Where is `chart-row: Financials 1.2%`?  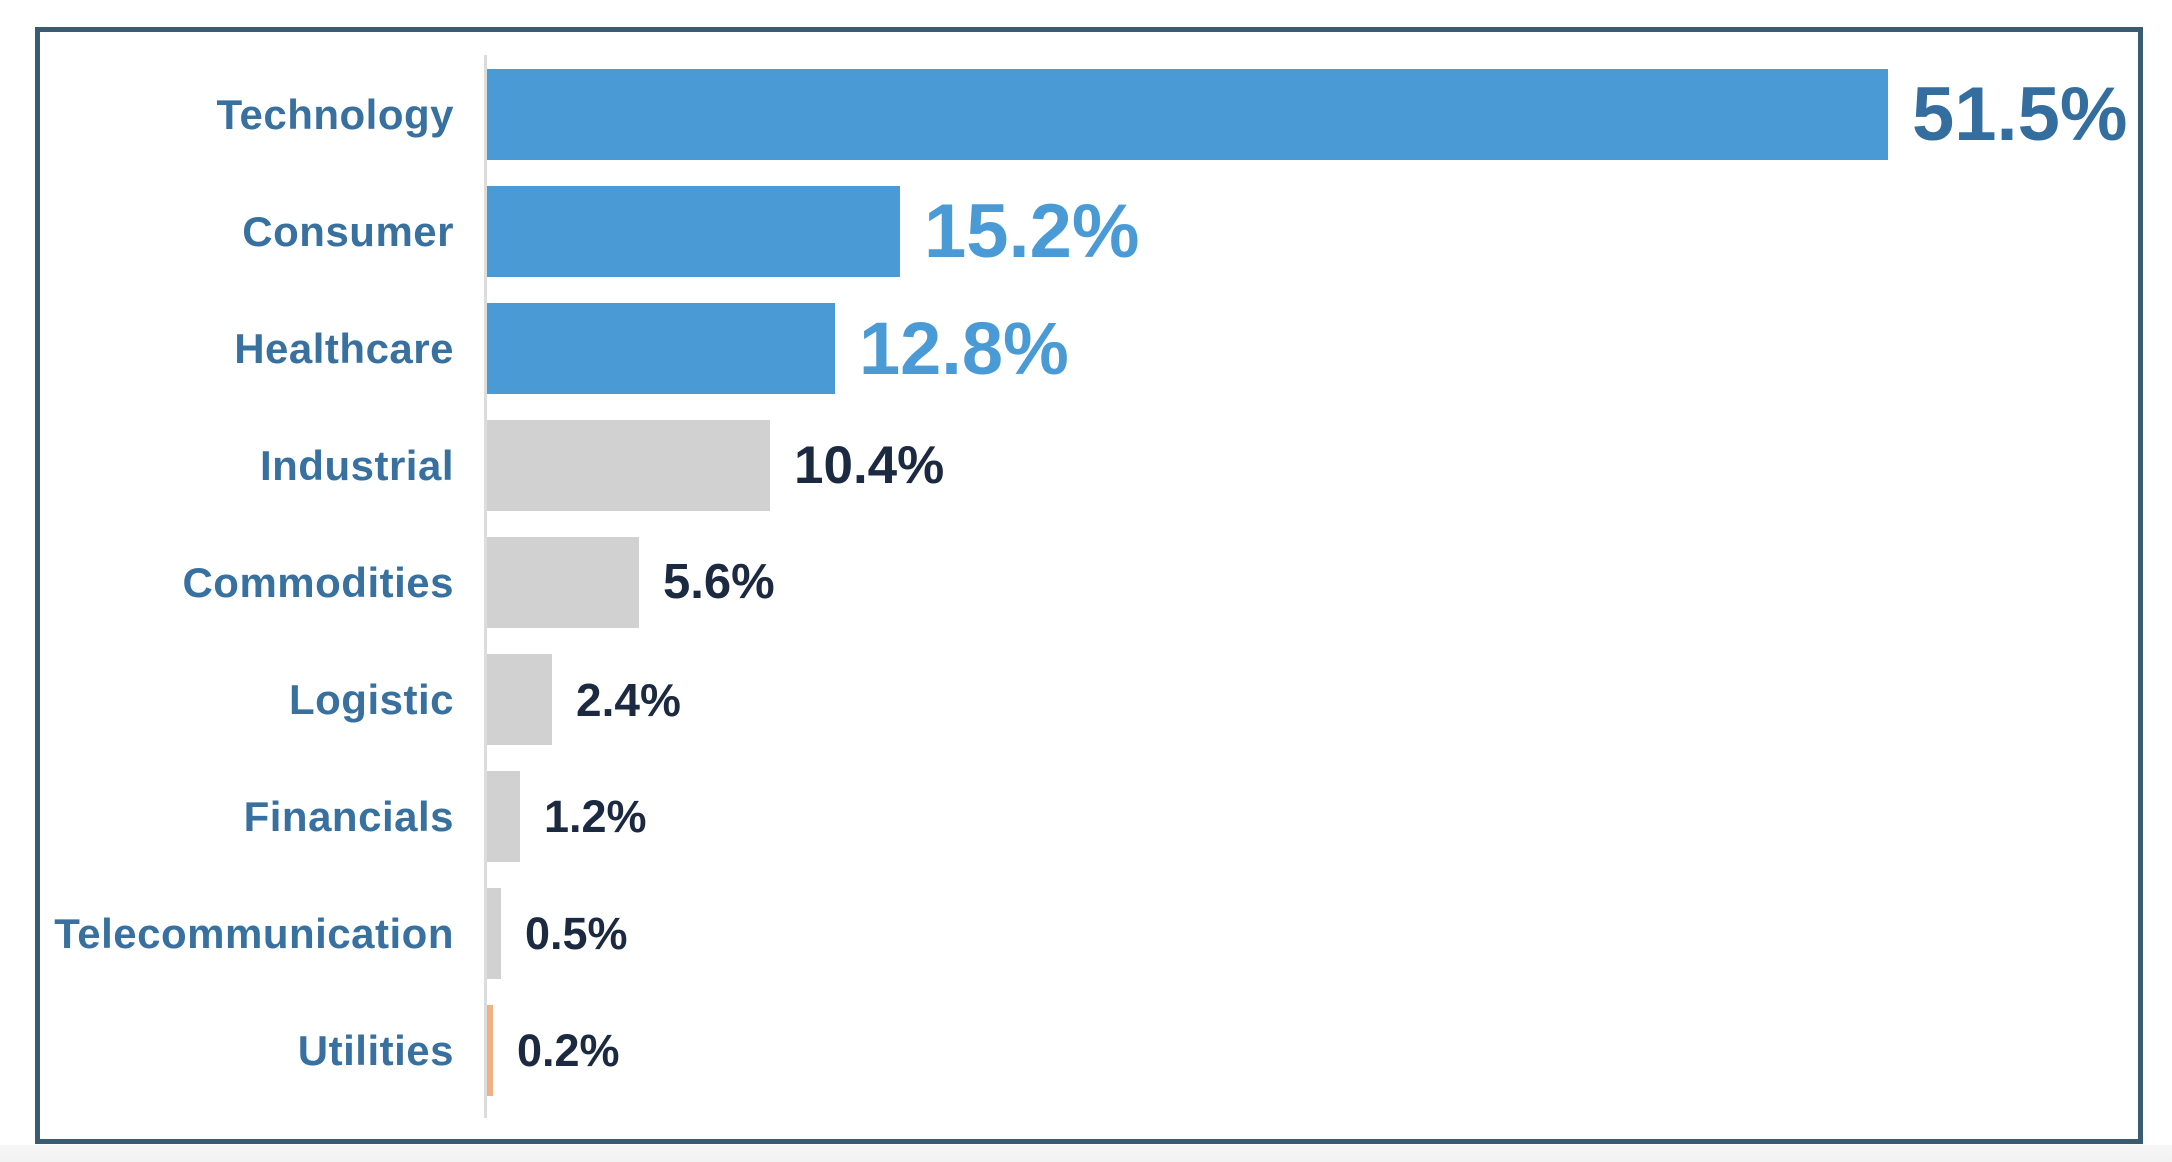 chart-row: Financials 1.2% is located at coordinates (1089, 816).